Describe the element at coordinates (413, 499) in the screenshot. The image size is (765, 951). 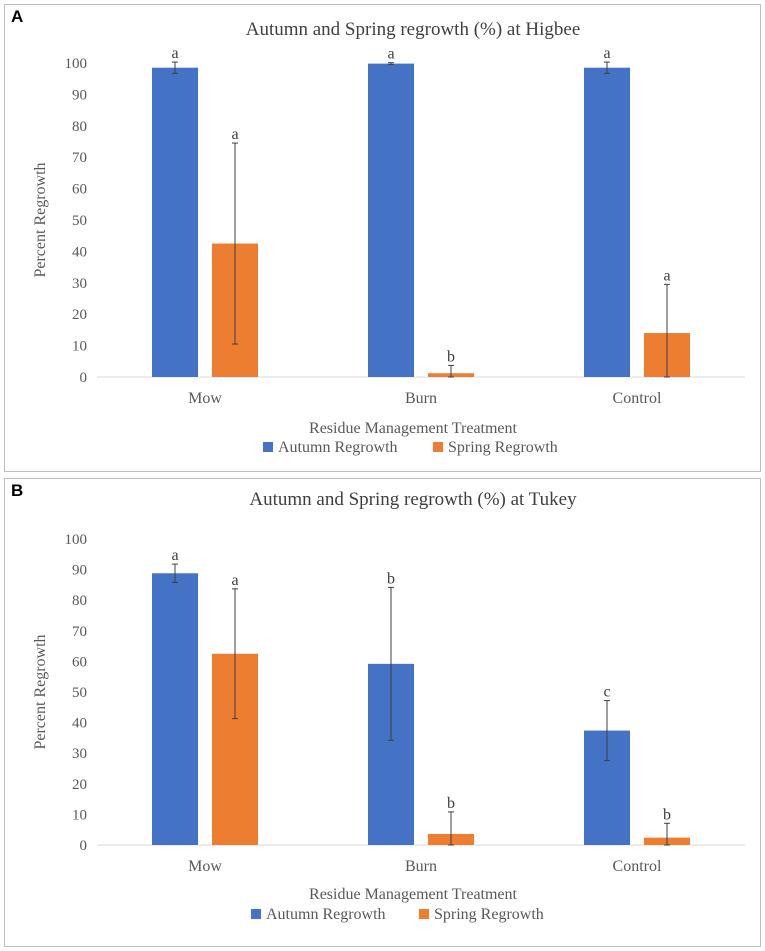
I see `chart-title: Autumn and Spring regrowth (%) at Tukey` at that location.